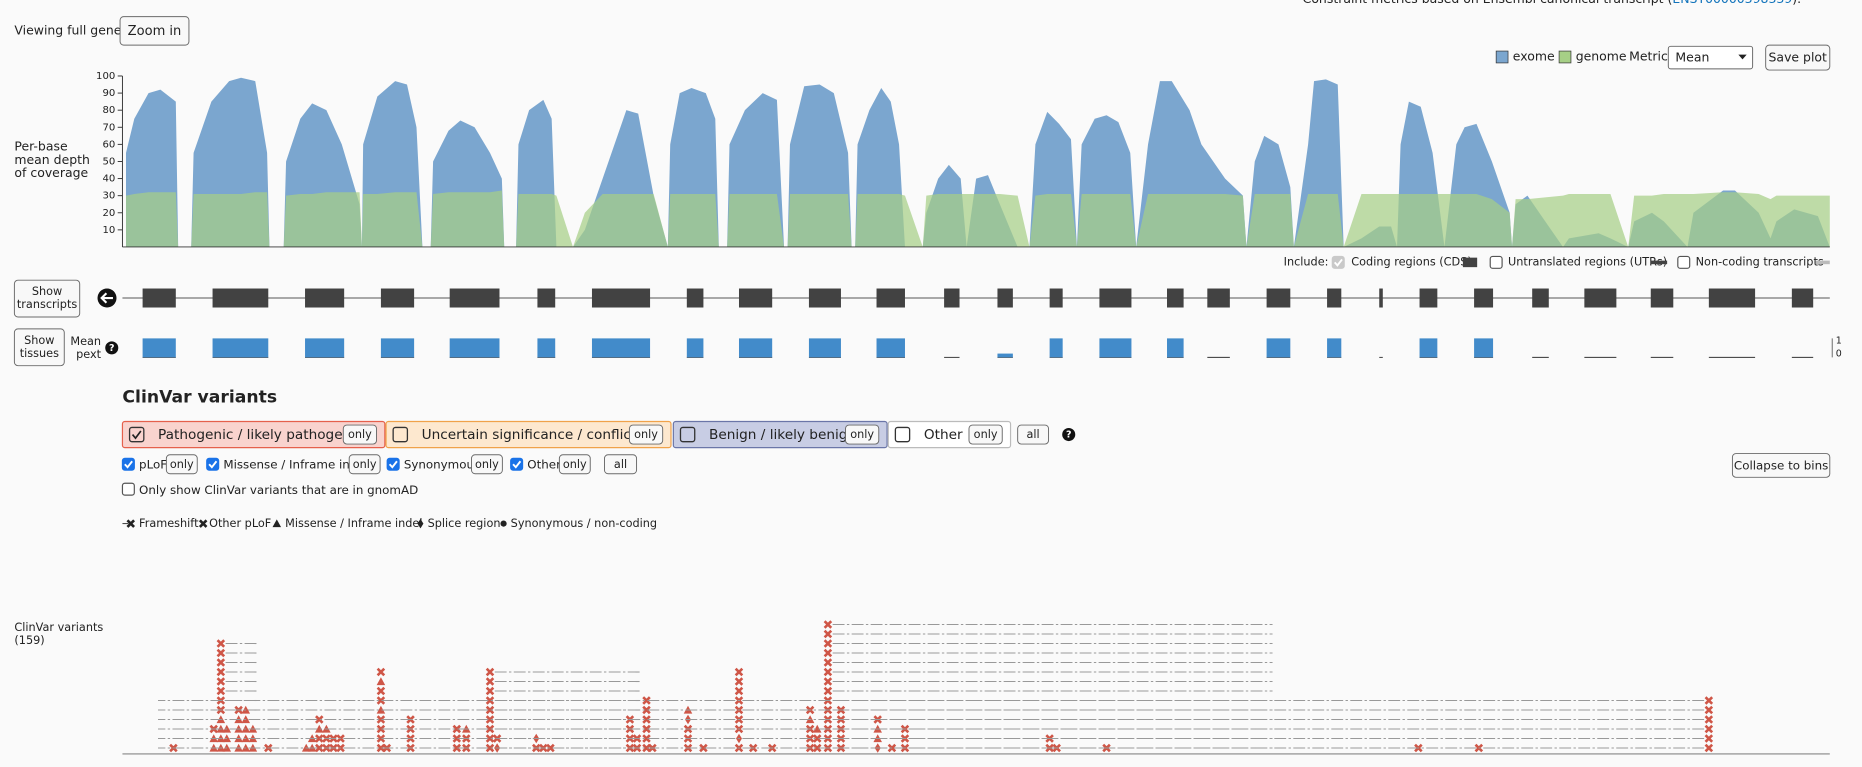  What do you see at coordinates (47, 291) in the screenshot?
I see `show-transcripts-text: Show` at bounding box center [47, 291].